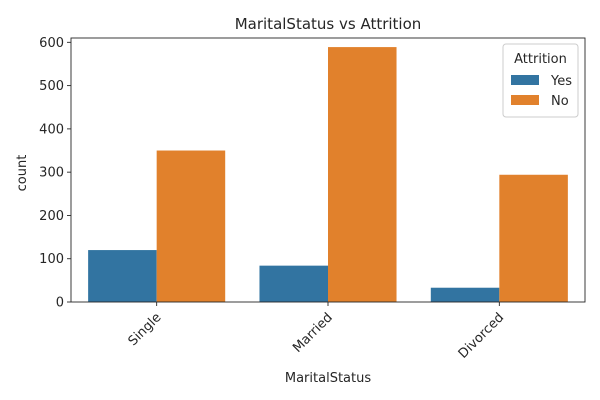 This screenshot has height=400, width=600. What do you see at coordinates (525, 80) in the screenshot?
I see `legend-swatch-yes` at bounding box center [525, 80].